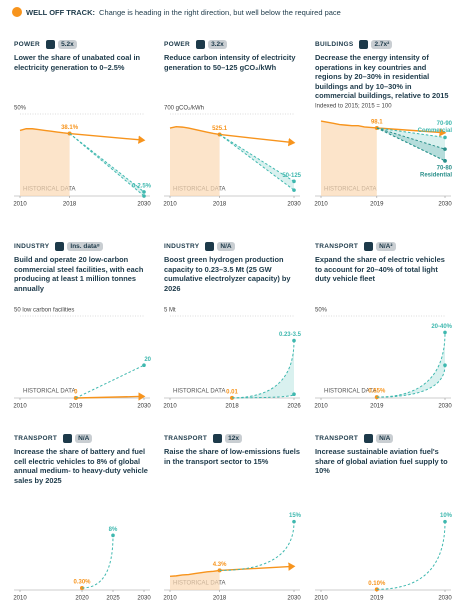 Image resolution: width=461 pixels, height=608 pixels. What do you see at coordinates (32, 246) in the screenshot?
I see `sector: INDUSTRY` at bounding box center [32, 246].